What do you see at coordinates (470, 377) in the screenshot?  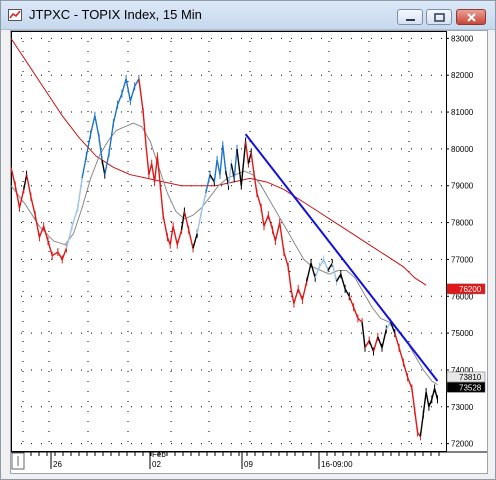 I see `price-badge-label: 73810` at bounding box center [470, 377].